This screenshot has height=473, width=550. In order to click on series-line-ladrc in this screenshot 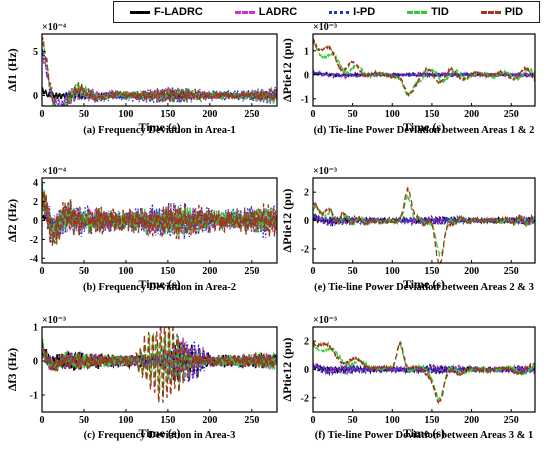, I will do `click(424, 368)`.